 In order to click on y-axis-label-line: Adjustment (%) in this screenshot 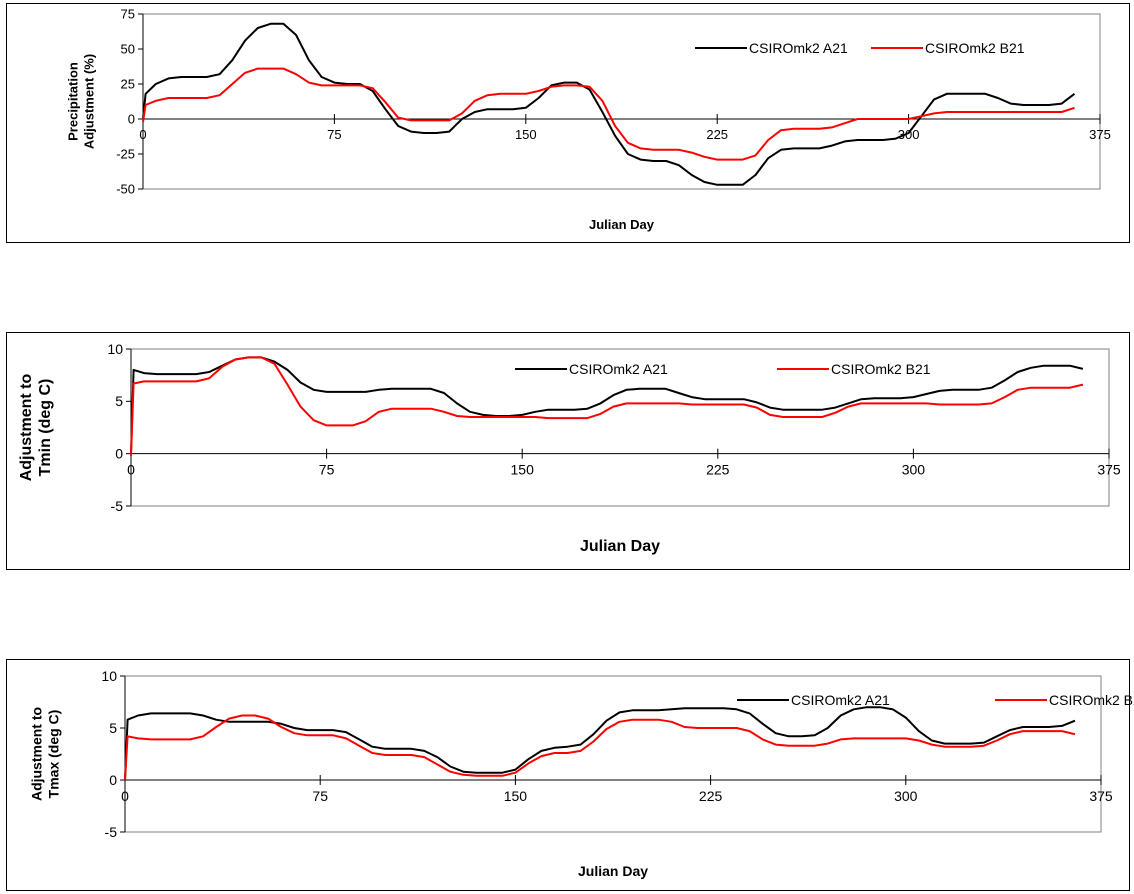, I will do `click(89, 101)`.